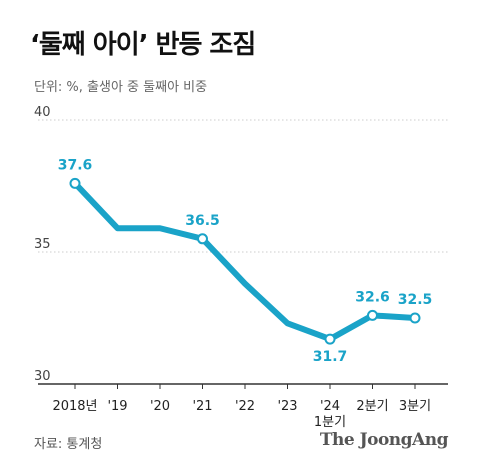  I want to click on data-label-3: 36.5, so click(202, 221).